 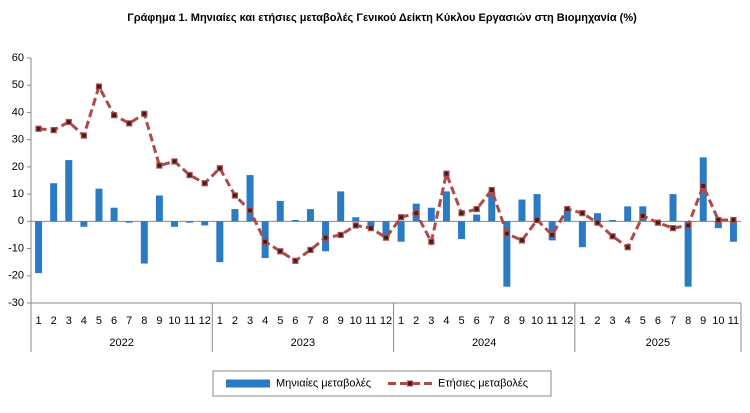 I want to click on year-label: 2024, so click(x=484, y=343).